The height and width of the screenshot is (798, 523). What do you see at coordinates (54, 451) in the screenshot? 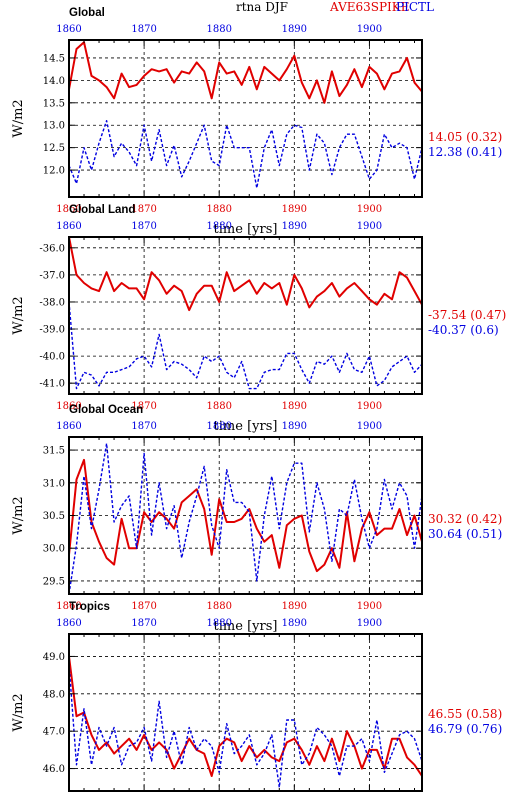
I see `y-tick-label: 31.5` at bounding box center [54, 451].